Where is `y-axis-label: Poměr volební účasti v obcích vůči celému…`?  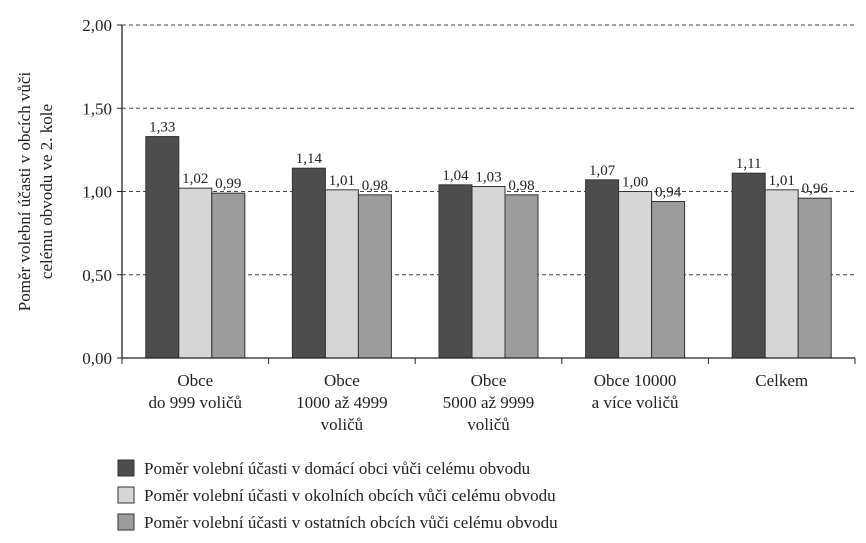 y-axis-label: Poměr volební účasti v obcích vůči celému… is located at coordinates (35, 192).